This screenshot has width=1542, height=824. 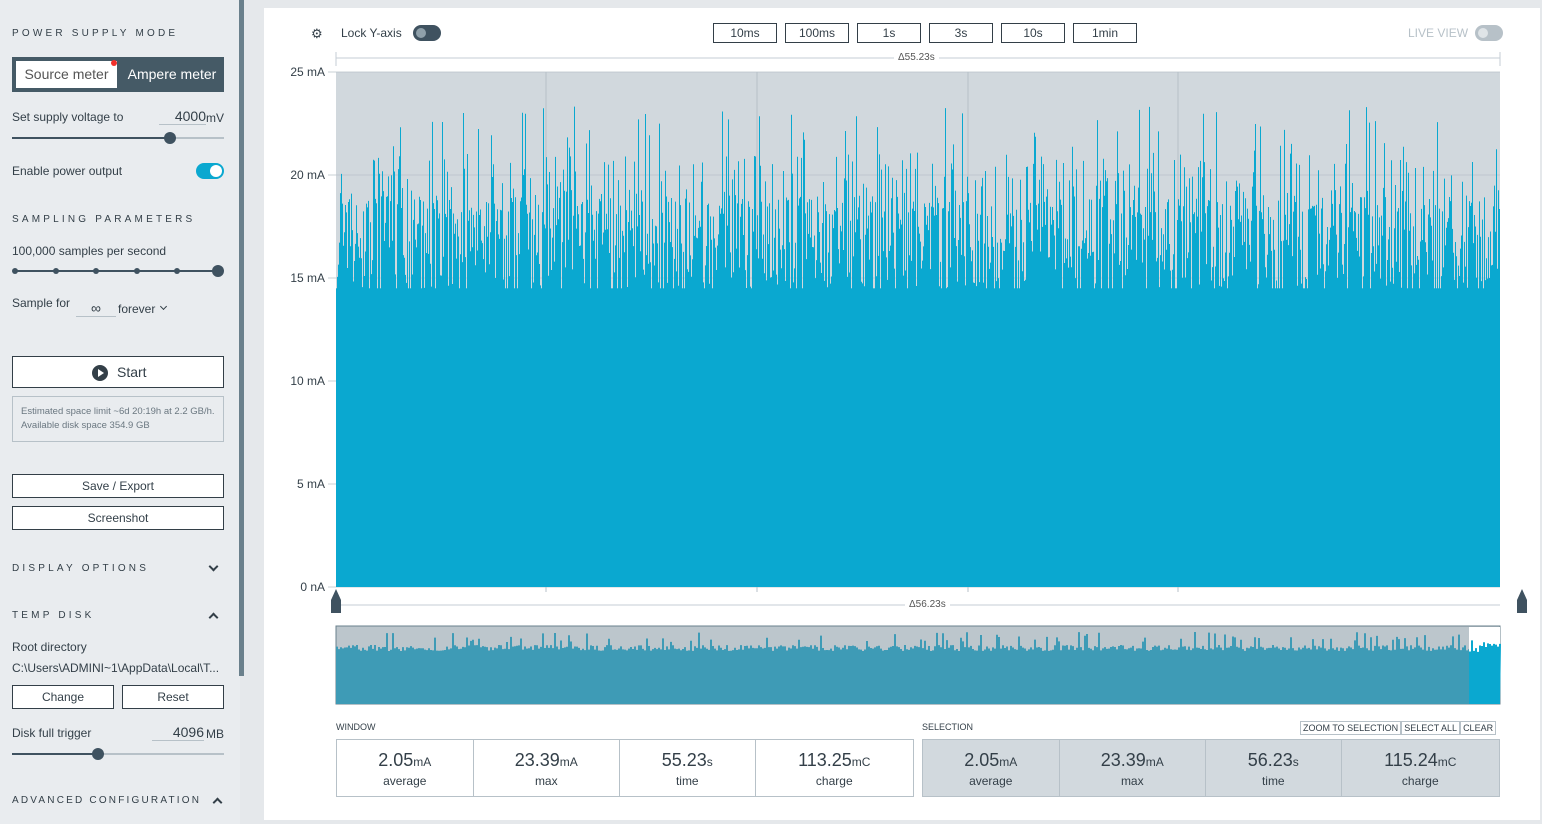 I want to click on supply-voltage-slider, so click(x=118, y=138).